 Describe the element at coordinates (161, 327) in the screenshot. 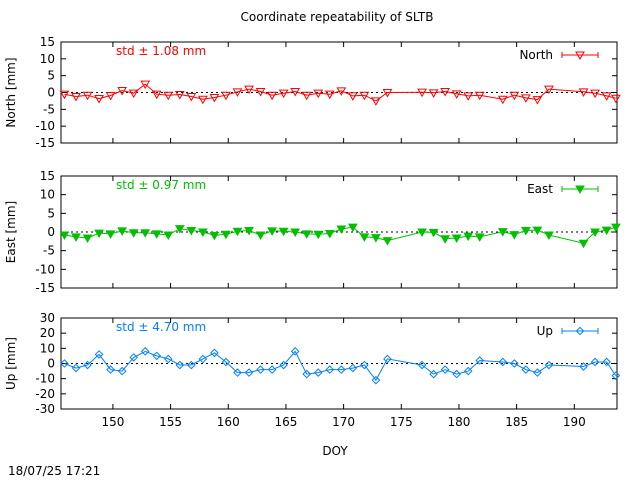

I see `up-std-label: std ± 4.70 mm` at that location.